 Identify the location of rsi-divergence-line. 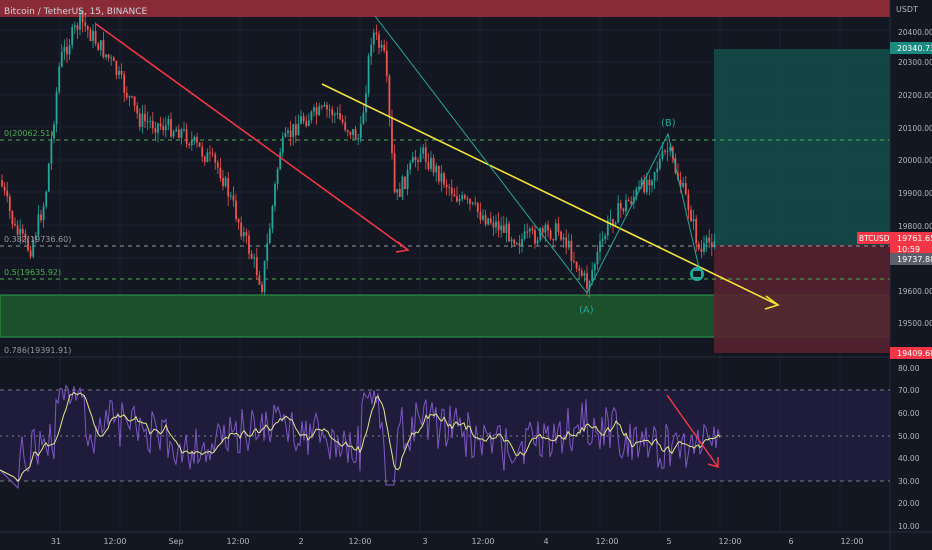
(692, 431).